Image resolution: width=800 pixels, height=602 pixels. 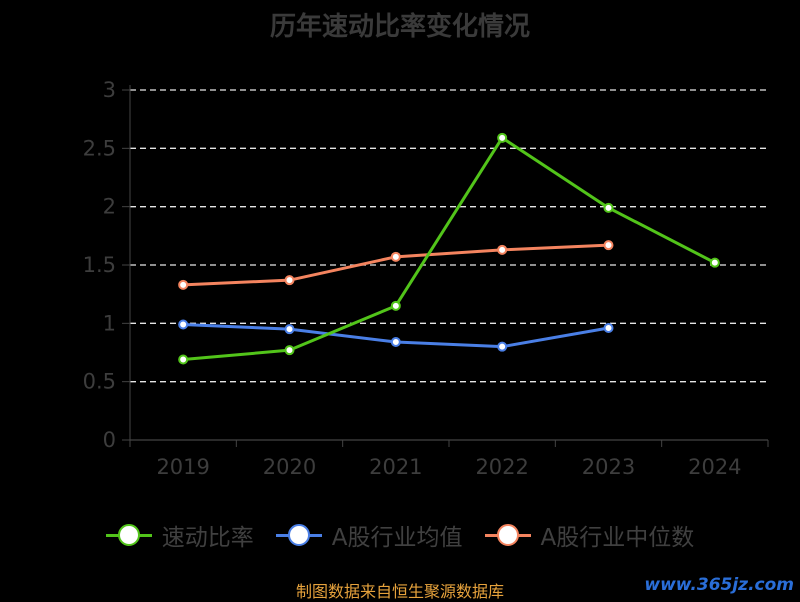 I want to click on x-tick-label: 2020, so click(x=289, y=467).